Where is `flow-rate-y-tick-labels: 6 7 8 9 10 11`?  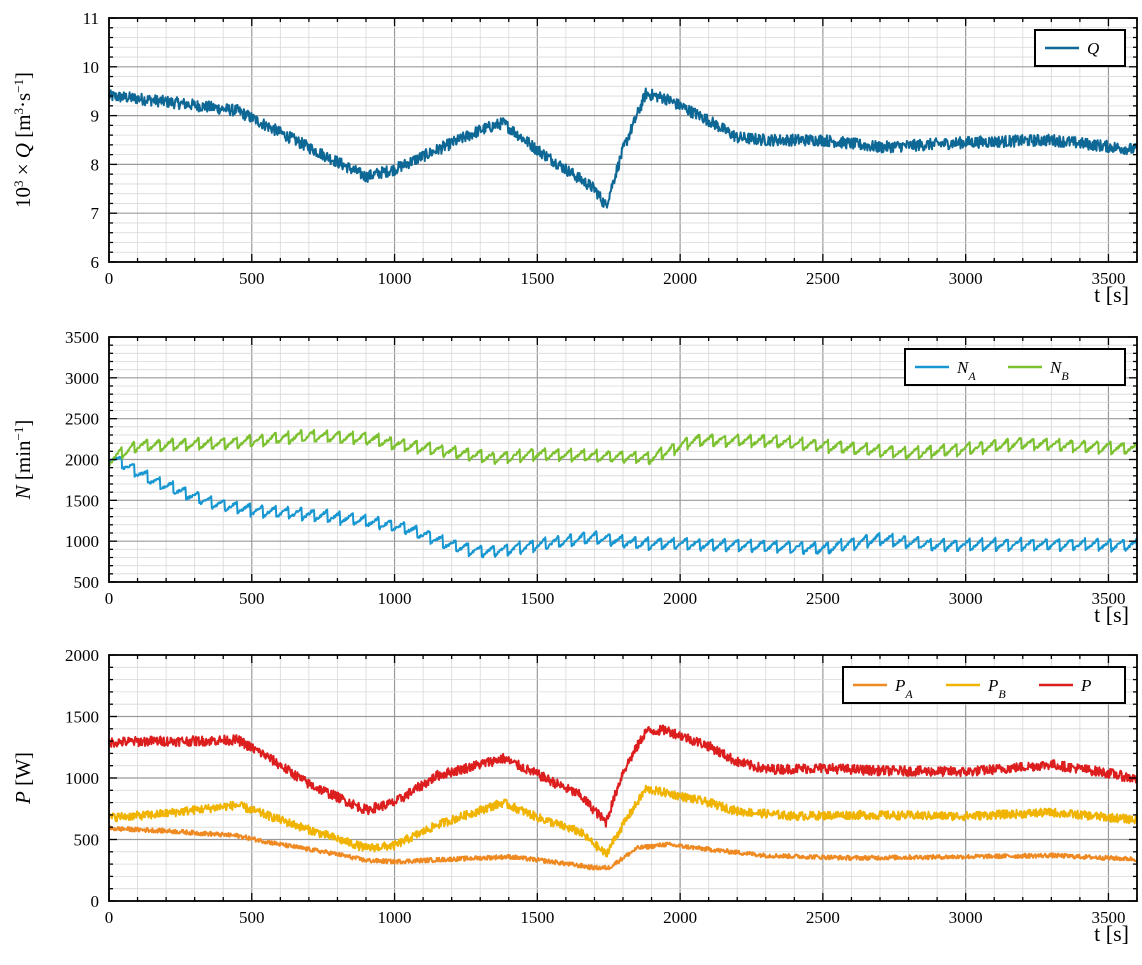
flow-rate-y-tick-labels: 6 7 8 9 10 11 is located at coordinates (91, 140).